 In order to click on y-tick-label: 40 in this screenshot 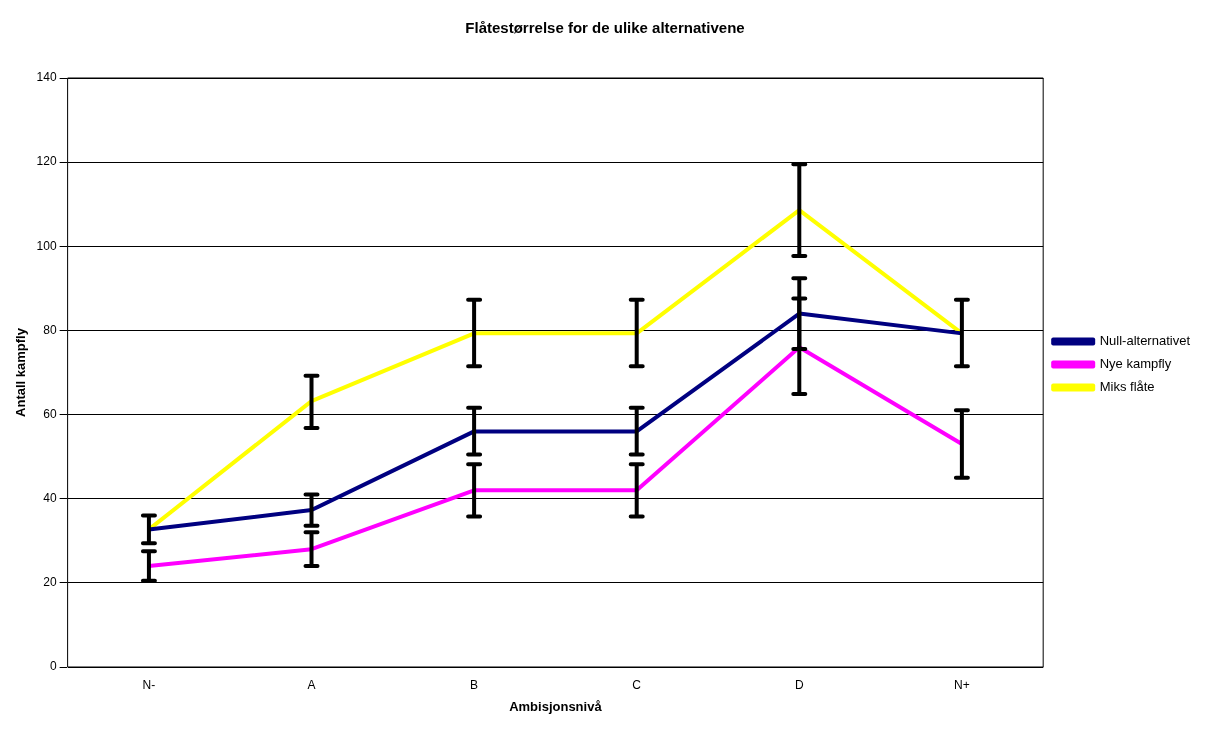, I will do `click(50, 498)`.